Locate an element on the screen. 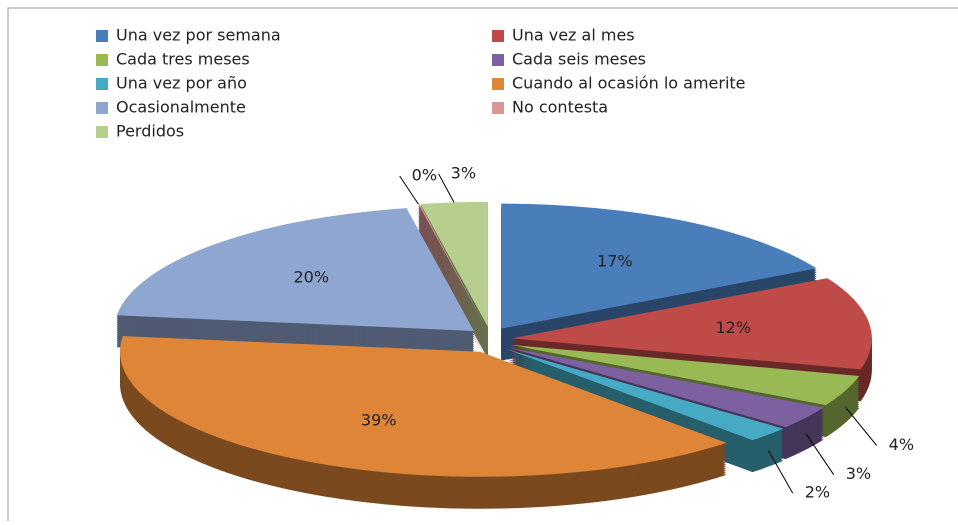 The height and width of the screenshot is (525, 958). legend-label: Perdidos is located at coordinates (150, 131).